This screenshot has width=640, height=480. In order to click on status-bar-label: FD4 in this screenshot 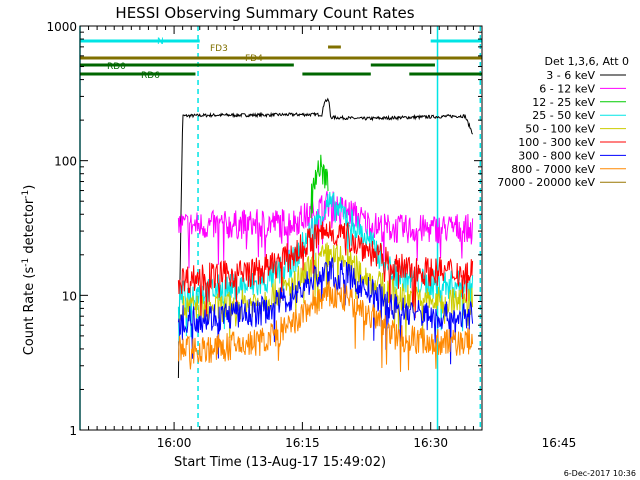, I will do `click(254, 59)`.